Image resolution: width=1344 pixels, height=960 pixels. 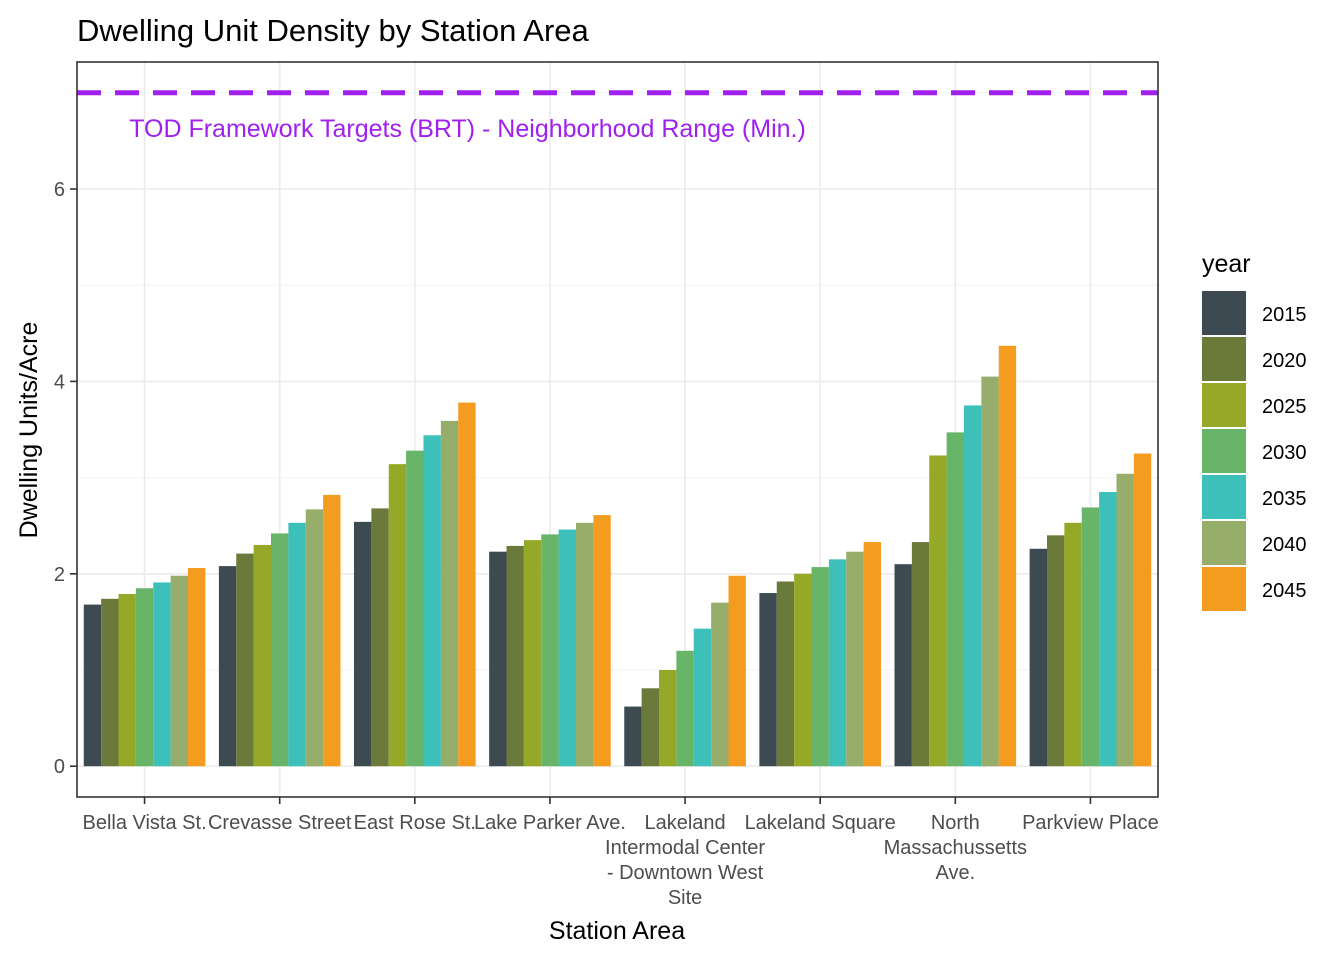 I want to click on legend-key-2020, so click(x=1224, y=359).